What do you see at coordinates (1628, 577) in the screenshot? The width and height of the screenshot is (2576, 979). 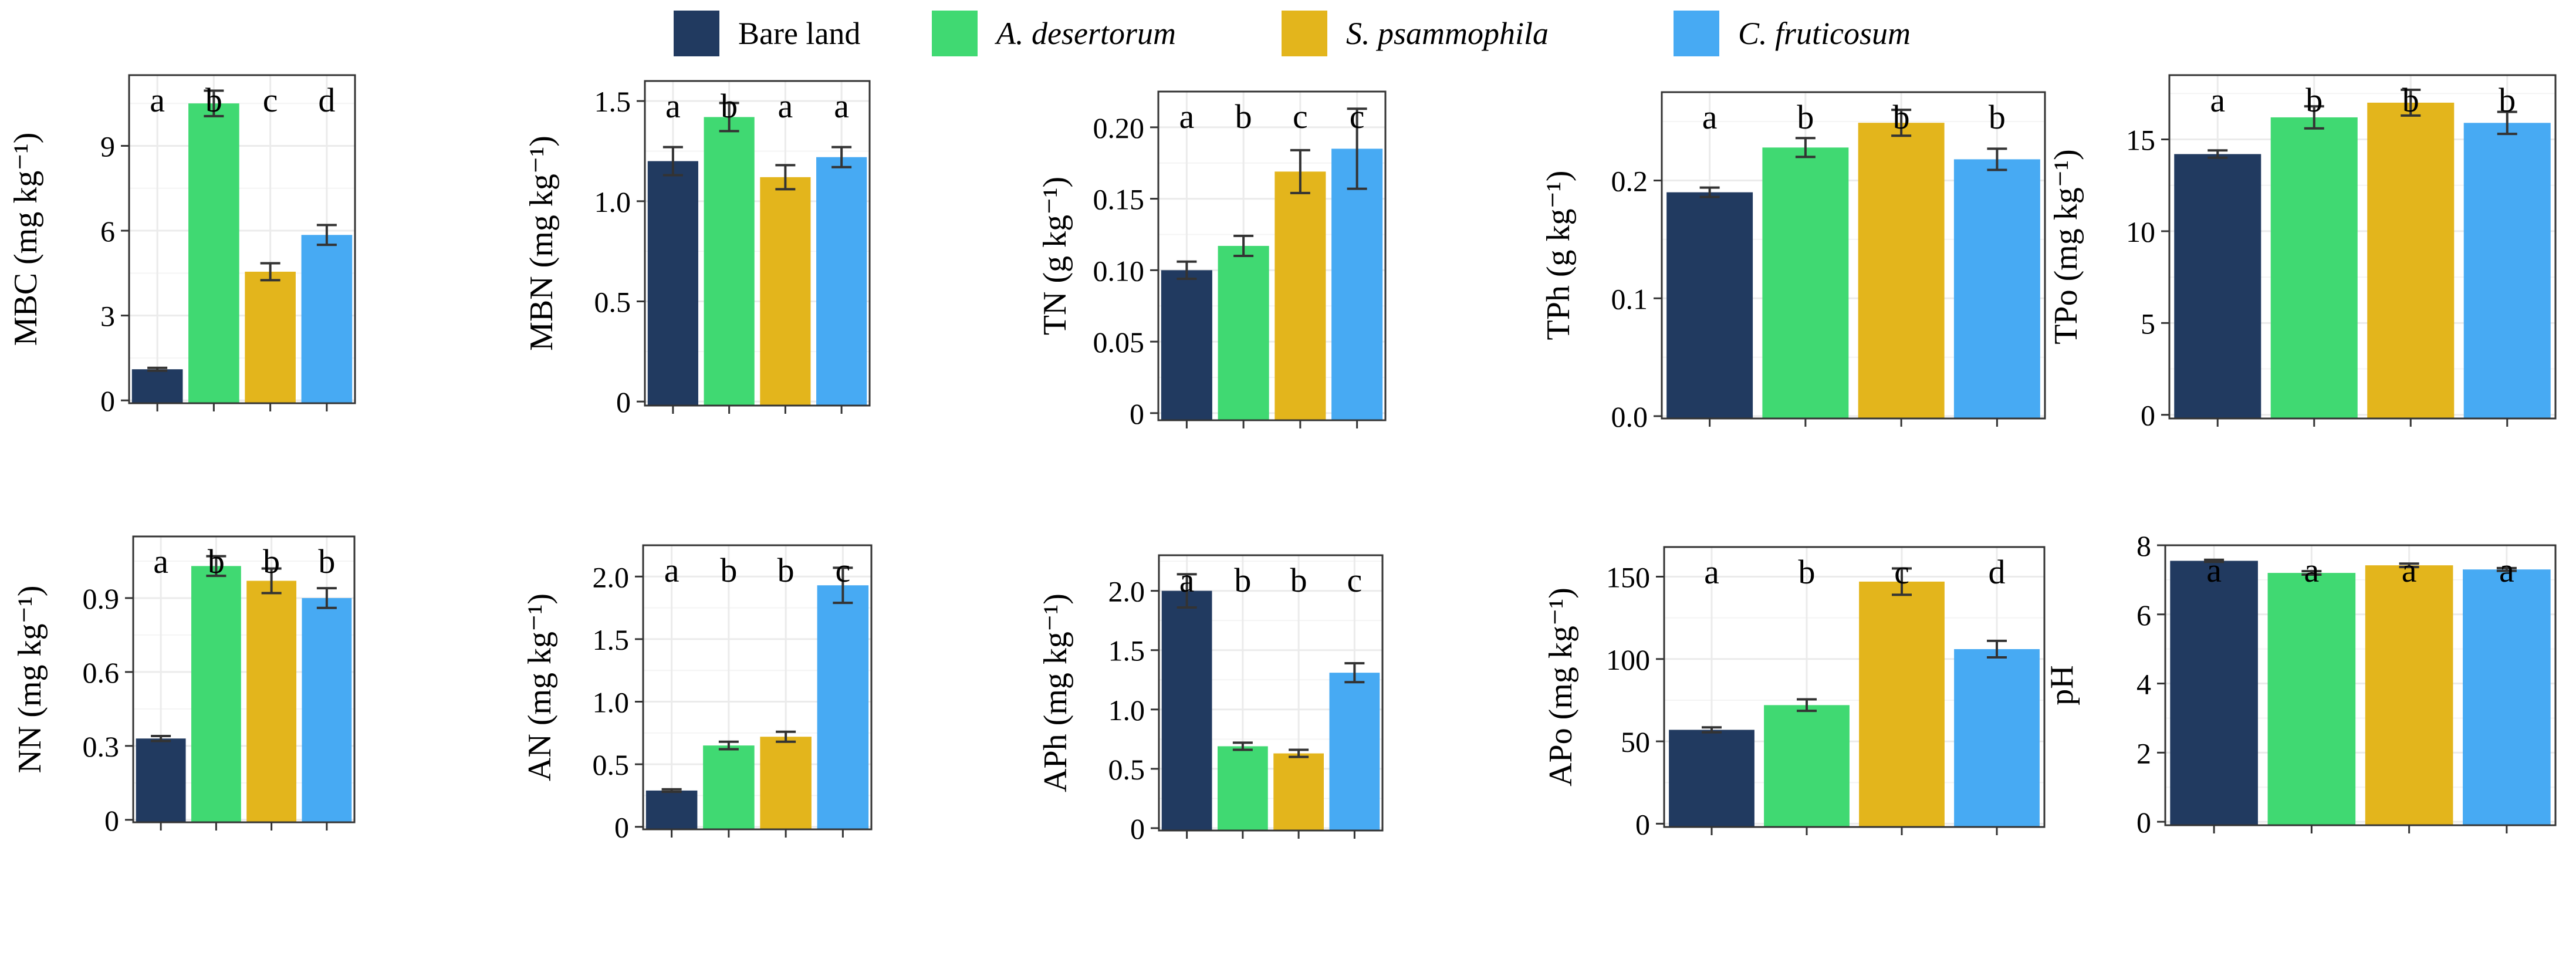 I see `y-tick-label: 150` at bounding box center [1628, 577].